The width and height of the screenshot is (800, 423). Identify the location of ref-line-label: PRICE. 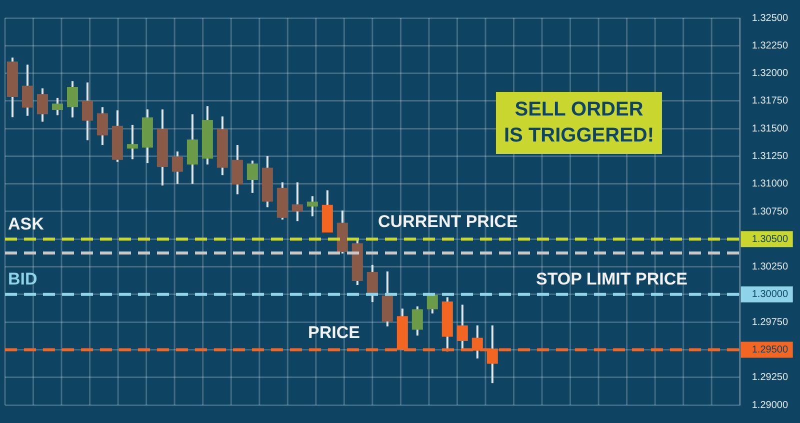
(334, 332).